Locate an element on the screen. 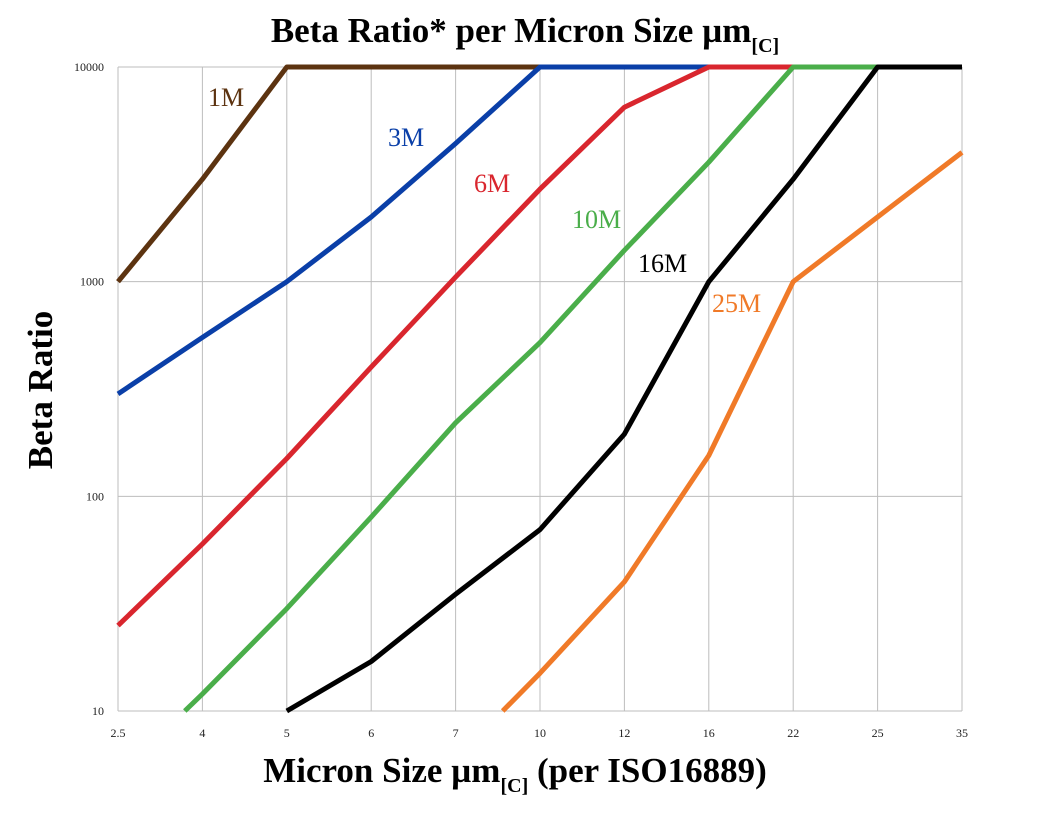 This screenshot has height=825, width=1047. x-tick-label: 35 is located at coordinates (962, 733).